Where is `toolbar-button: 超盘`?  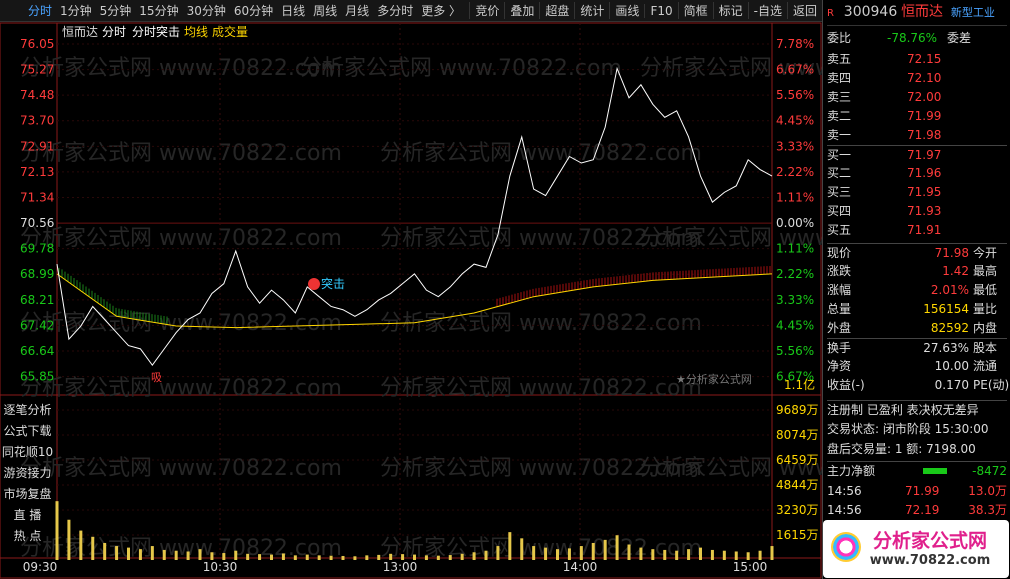
toolbar-button: 超盘 is located at coordinates (556, 10).